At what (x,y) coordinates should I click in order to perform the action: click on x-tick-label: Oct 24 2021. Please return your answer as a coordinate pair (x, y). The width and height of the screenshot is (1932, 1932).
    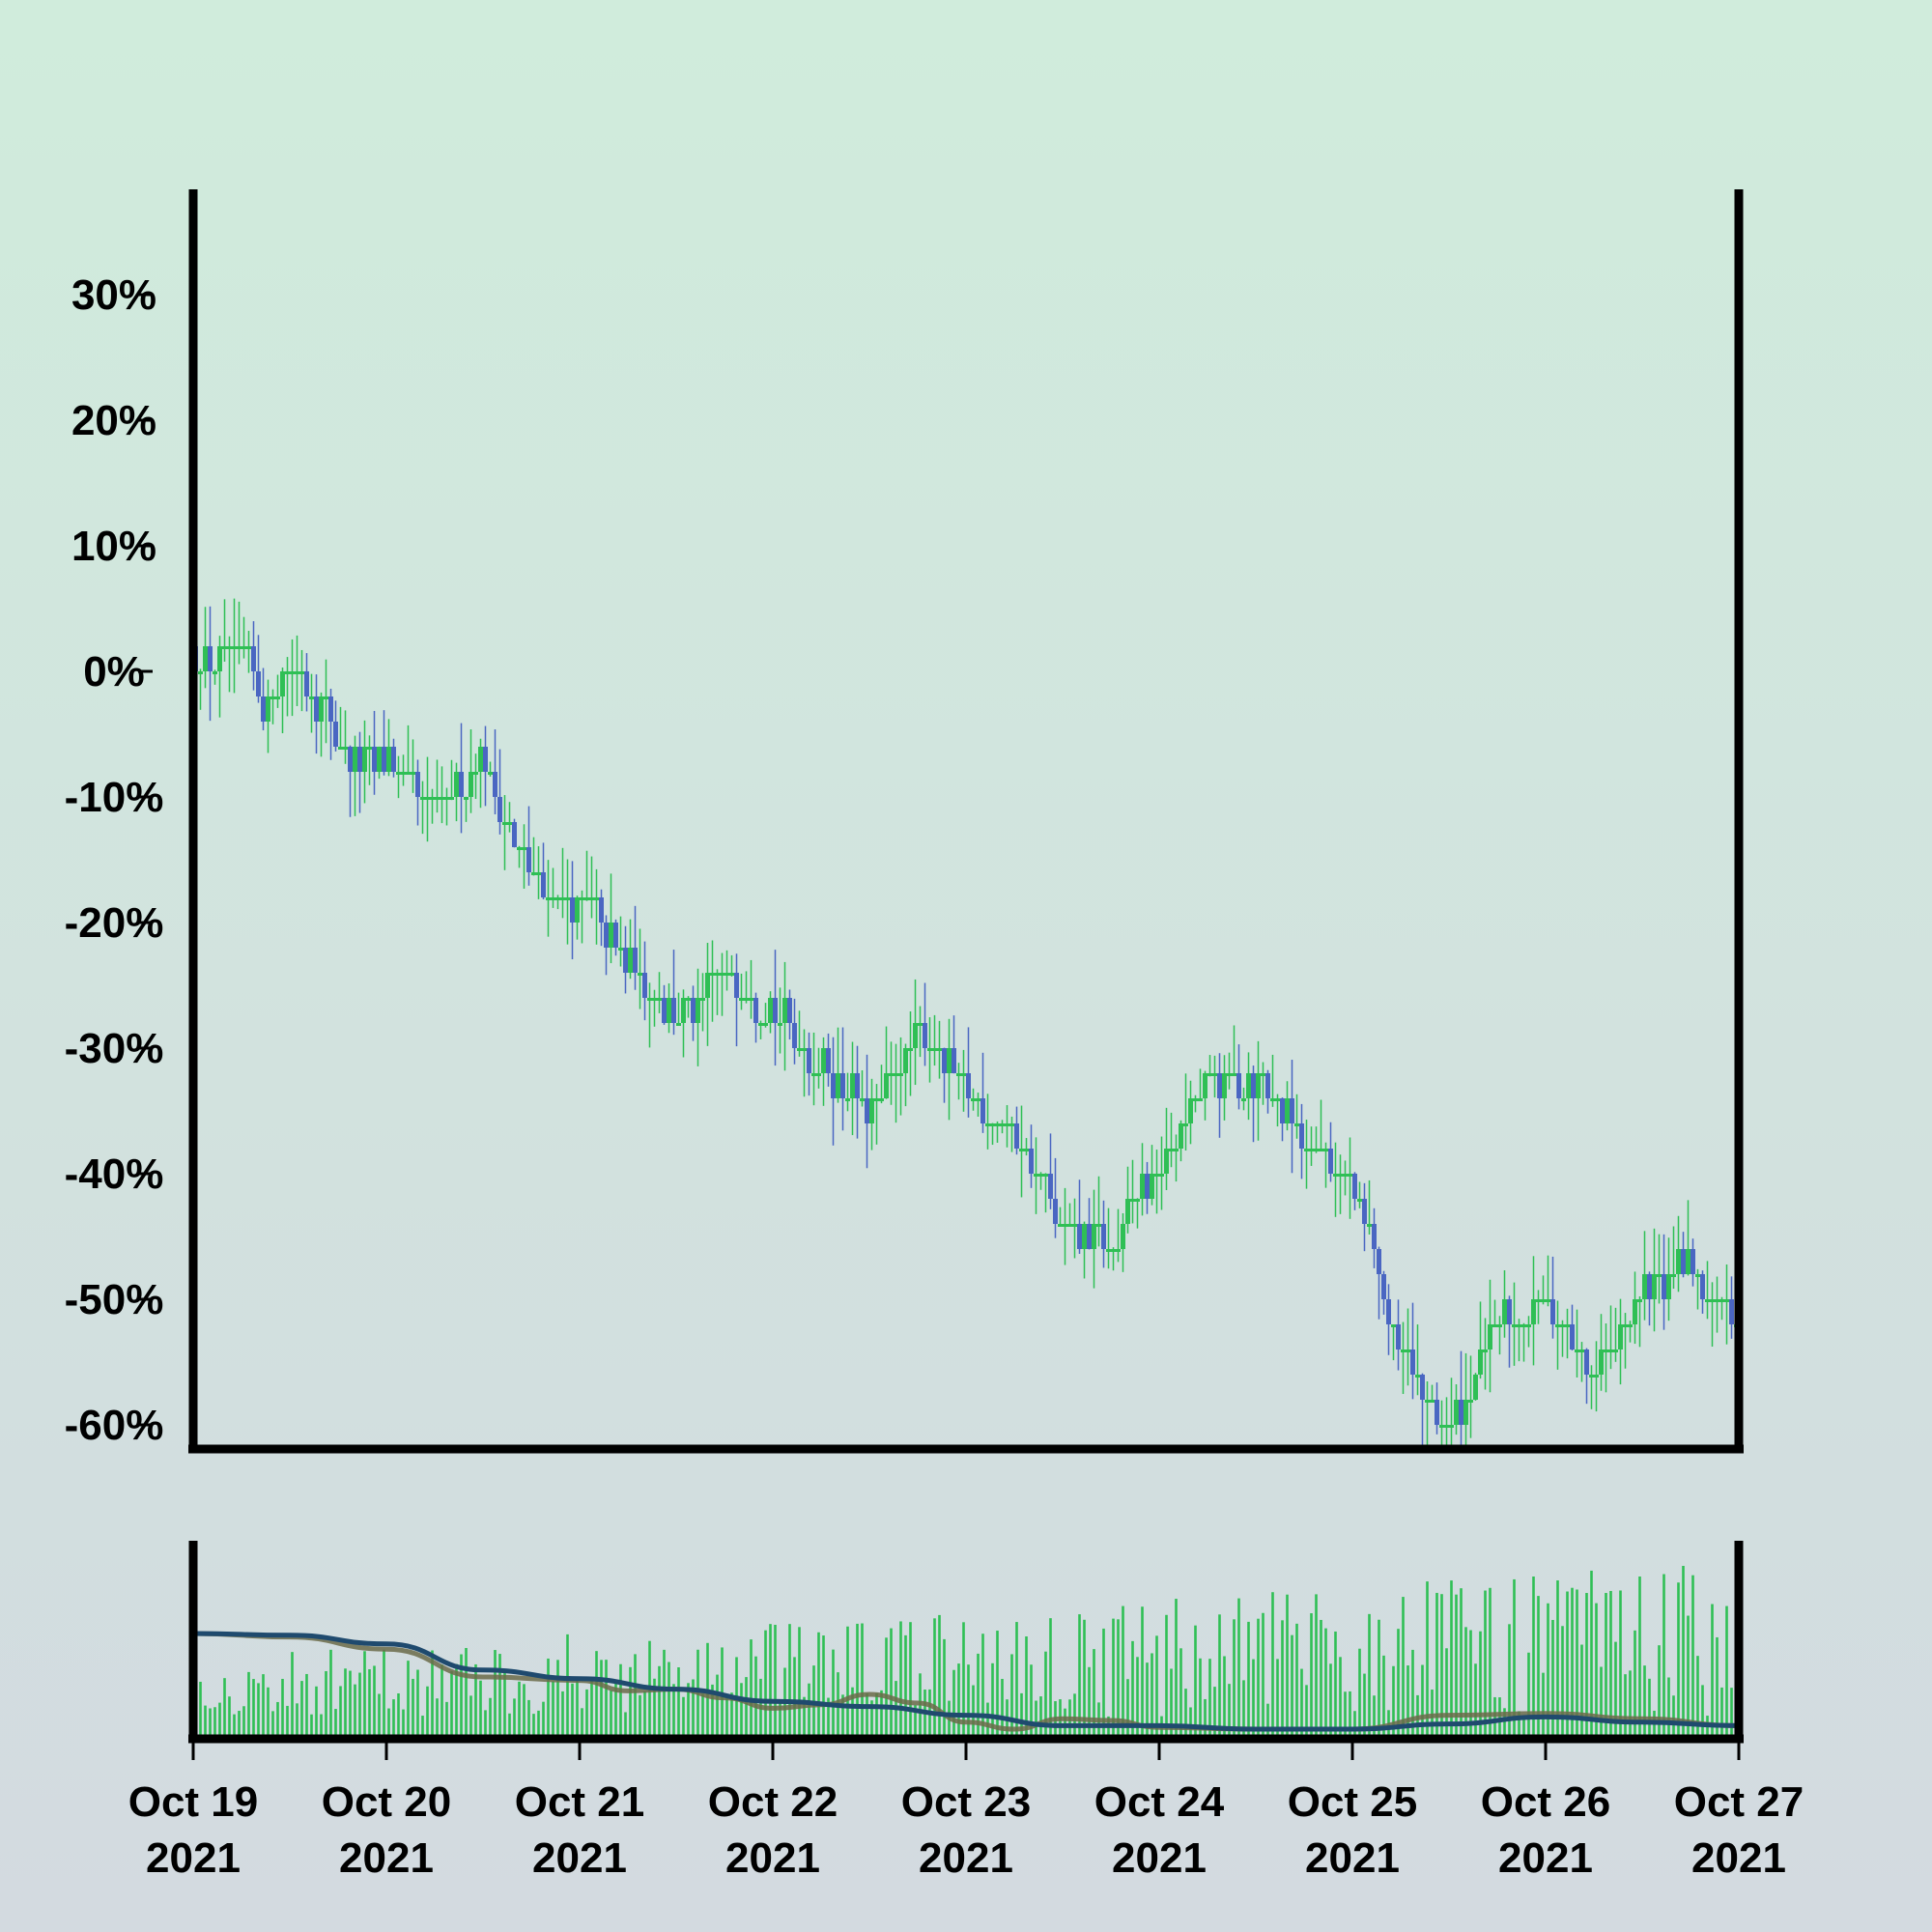
    Looking at the image, I should click on (1159, 1830).